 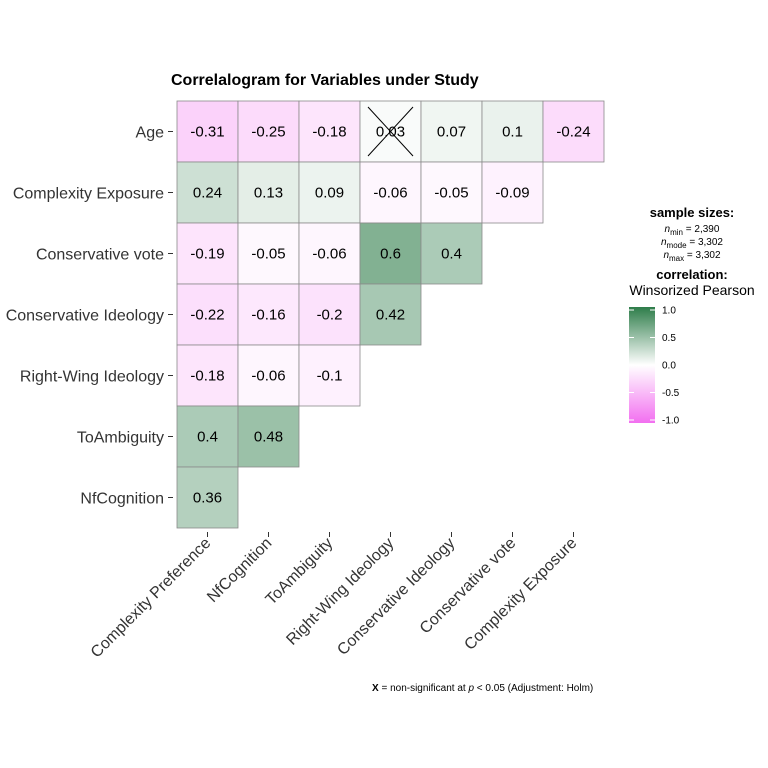 I want to click on cell-value-label: 0.6, so click(x=390, y=254).